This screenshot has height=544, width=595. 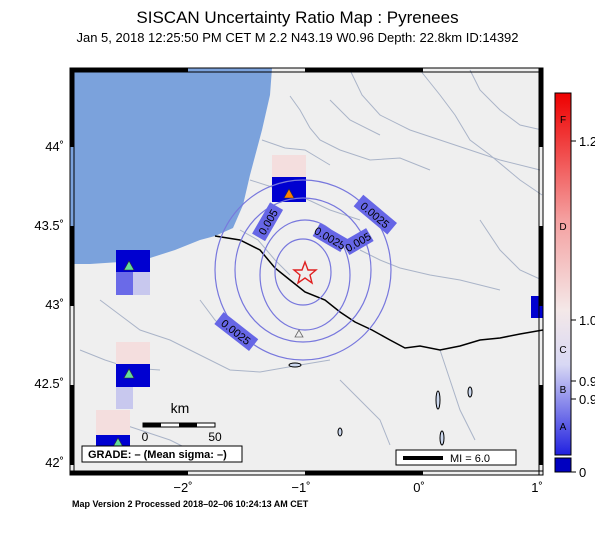 I want to click on grade-letter: D, so click(x=562, y=227).